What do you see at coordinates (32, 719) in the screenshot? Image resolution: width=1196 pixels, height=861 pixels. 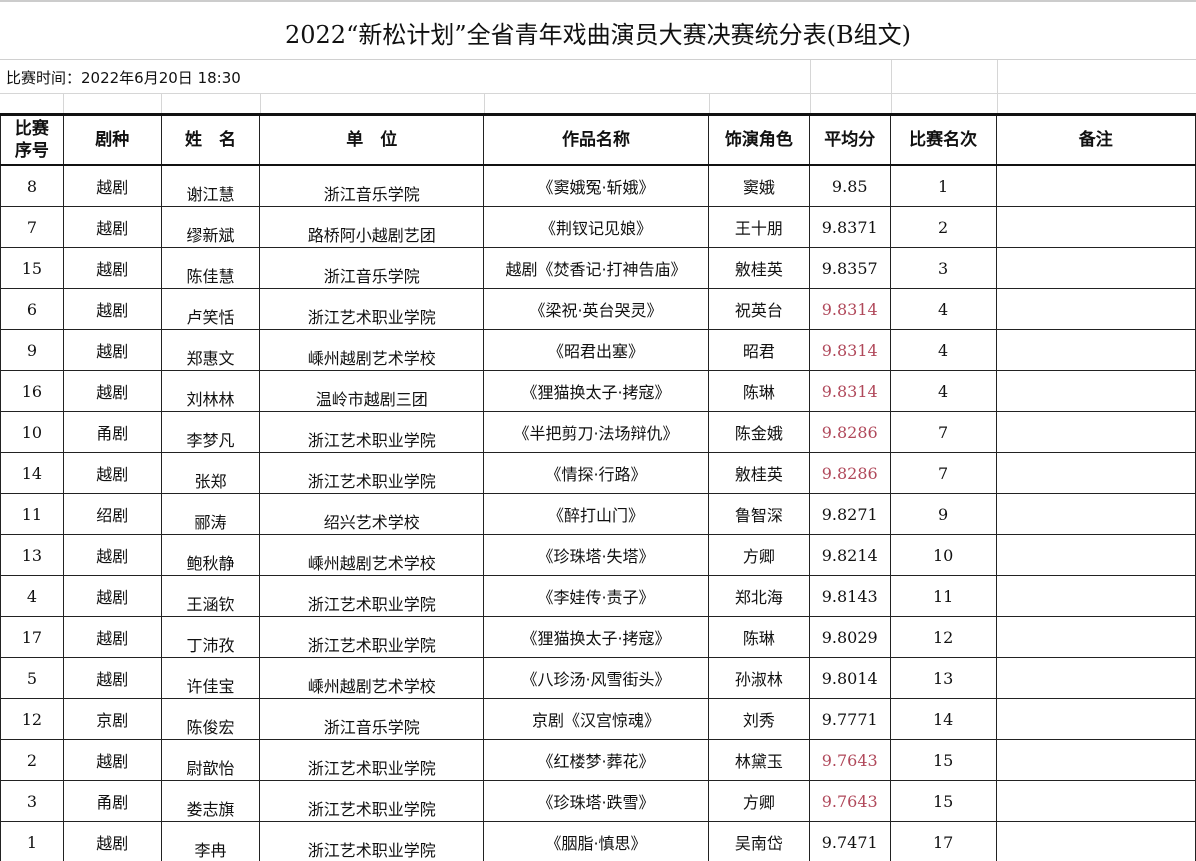 I see `cell-no: 12` at bounding box center [32, 719].